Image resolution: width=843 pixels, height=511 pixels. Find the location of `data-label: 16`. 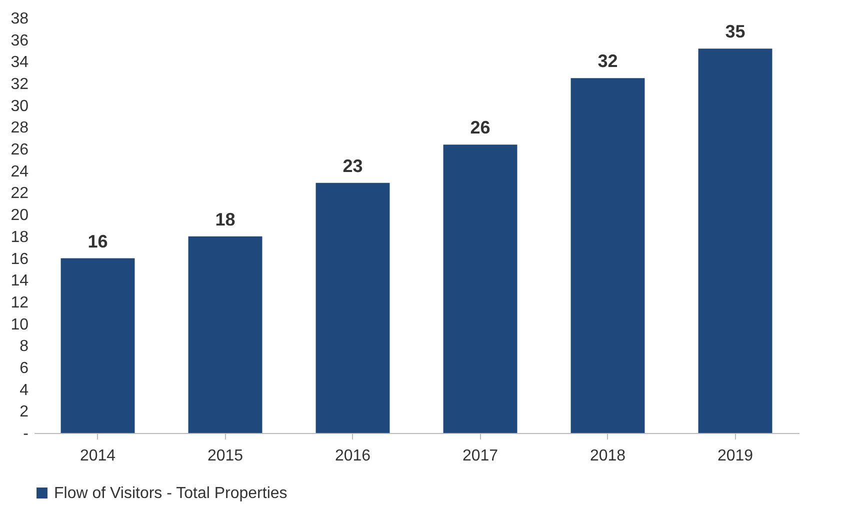

data-label: 16 is located at coordinates (98, 241).